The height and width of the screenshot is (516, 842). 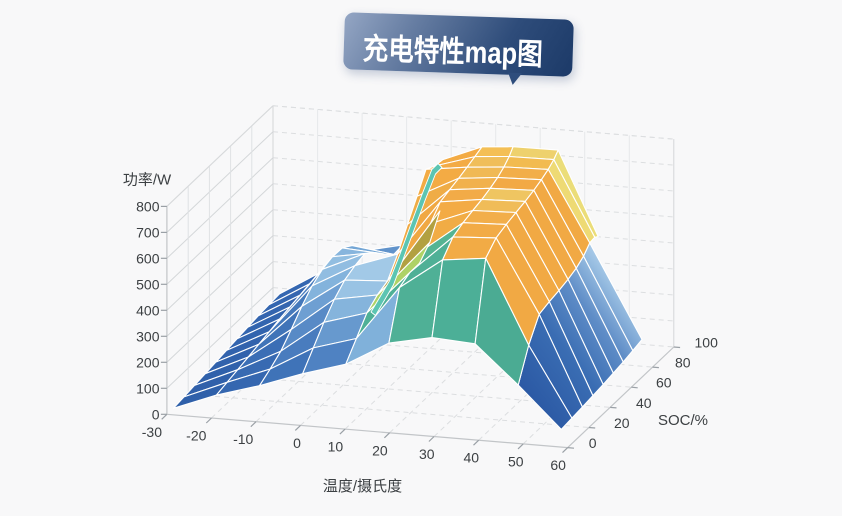 What do you see at coordinates (148, 336) in the screenshot?
I see `svg-text: 300` at bounding box center [148, 336].